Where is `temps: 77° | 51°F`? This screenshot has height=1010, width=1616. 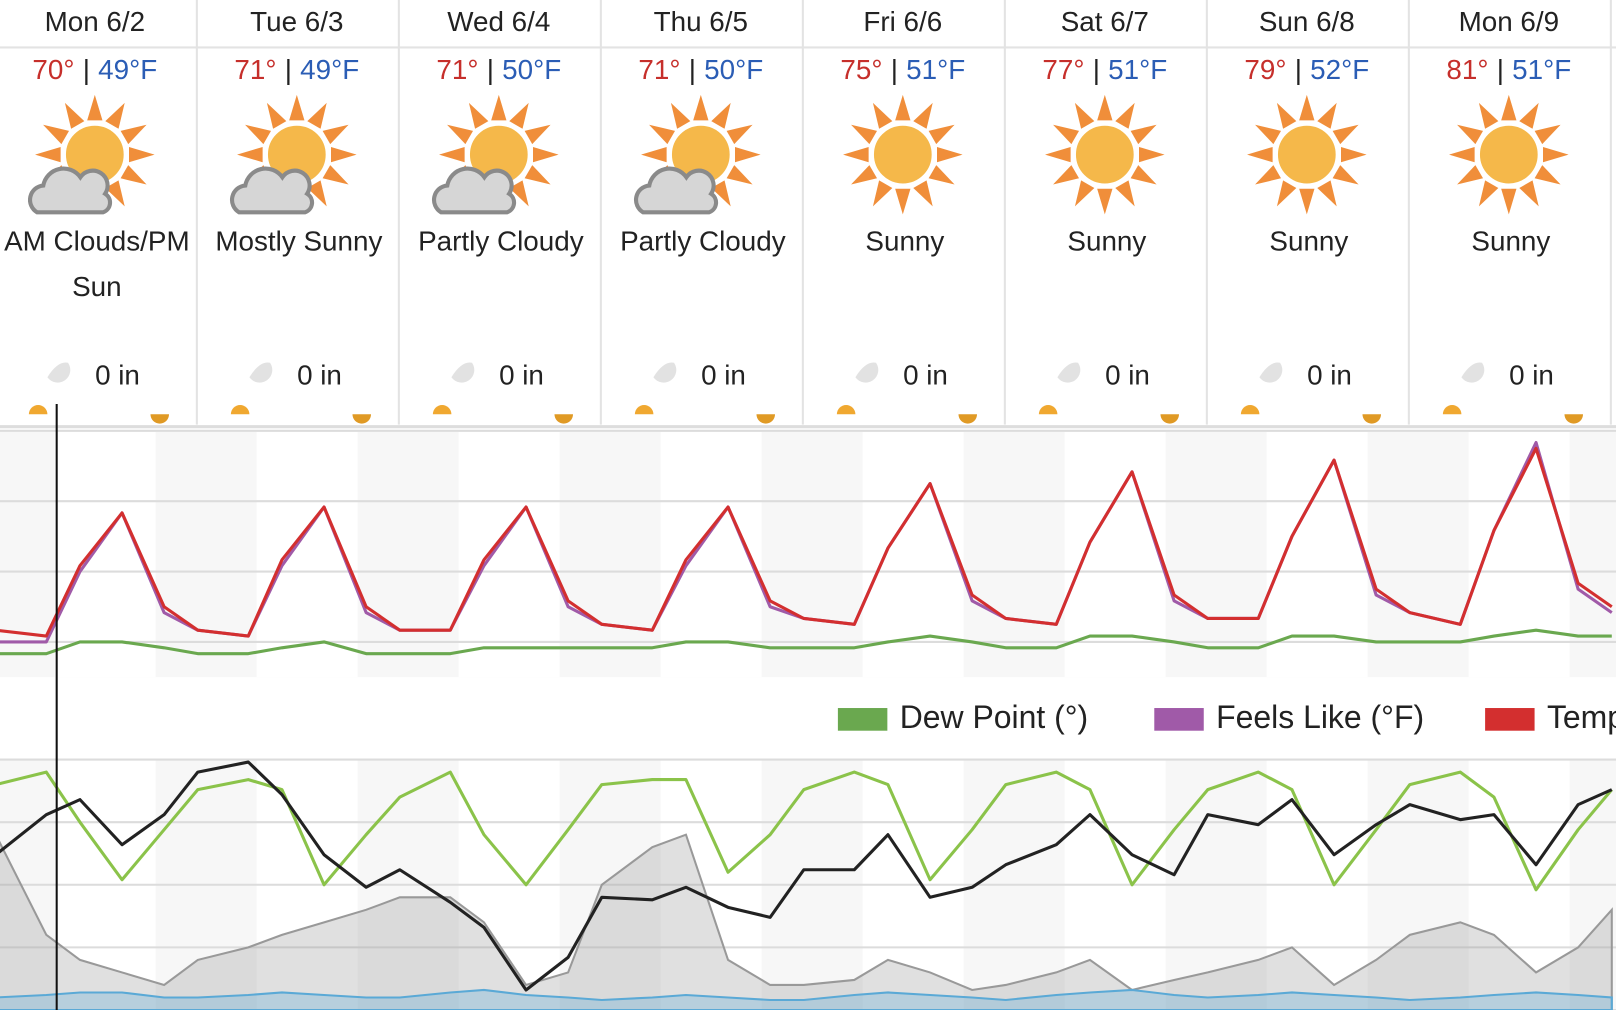
temps: 77° | 51°F is located at coordinates (1104, 69).